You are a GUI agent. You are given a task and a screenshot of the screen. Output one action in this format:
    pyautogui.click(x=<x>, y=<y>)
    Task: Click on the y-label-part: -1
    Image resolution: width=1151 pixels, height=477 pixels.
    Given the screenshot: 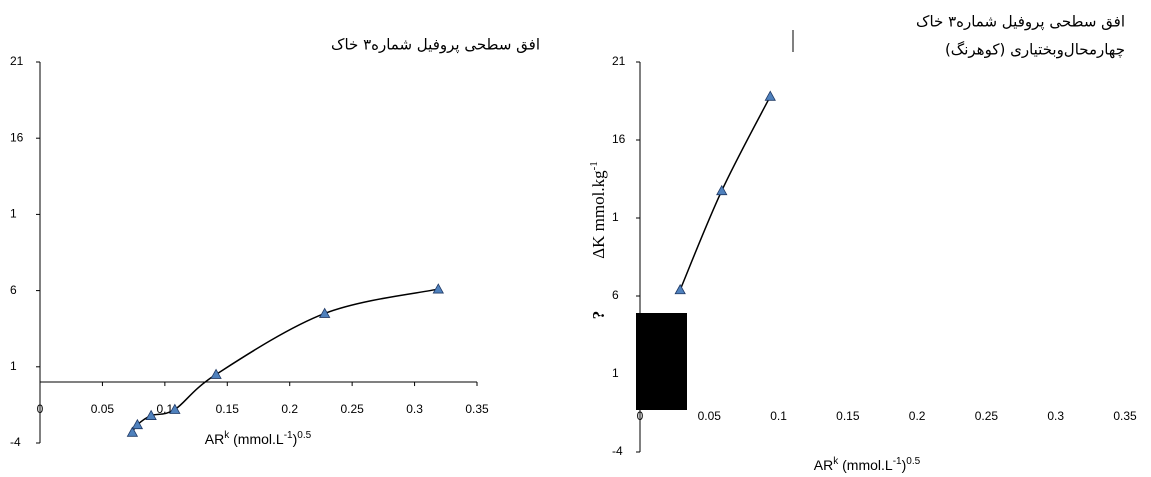 What is the action you would take?
    pyautogui.click(x=594, y=165)
    